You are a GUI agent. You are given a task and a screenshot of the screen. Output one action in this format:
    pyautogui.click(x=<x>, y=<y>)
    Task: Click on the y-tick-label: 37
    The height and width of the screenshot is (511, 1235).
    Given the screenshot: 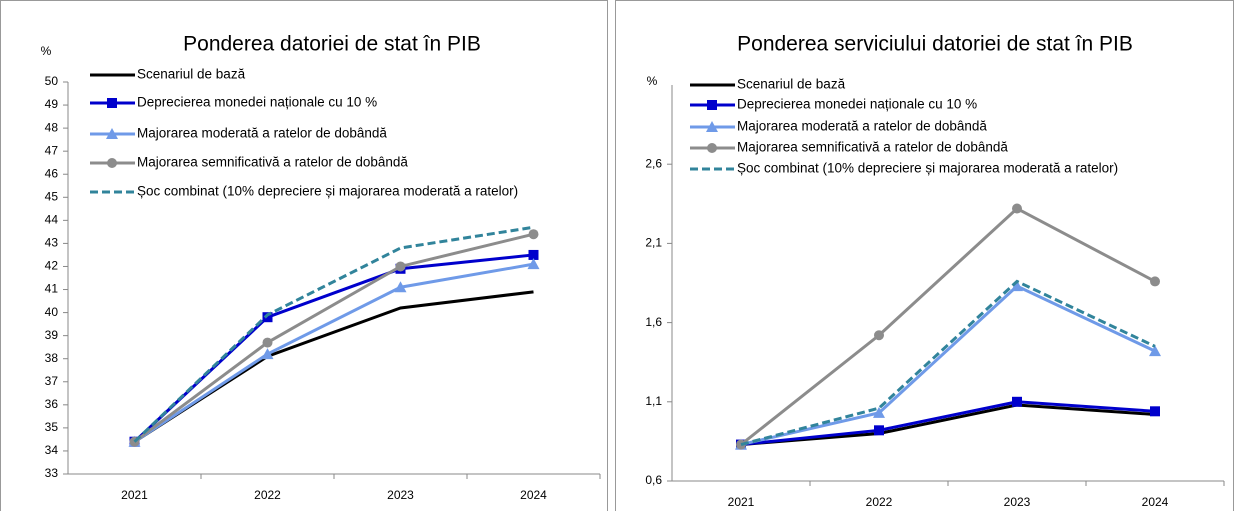 What is the action you would take?
    pyautogui.click(x=52, y=381)
    